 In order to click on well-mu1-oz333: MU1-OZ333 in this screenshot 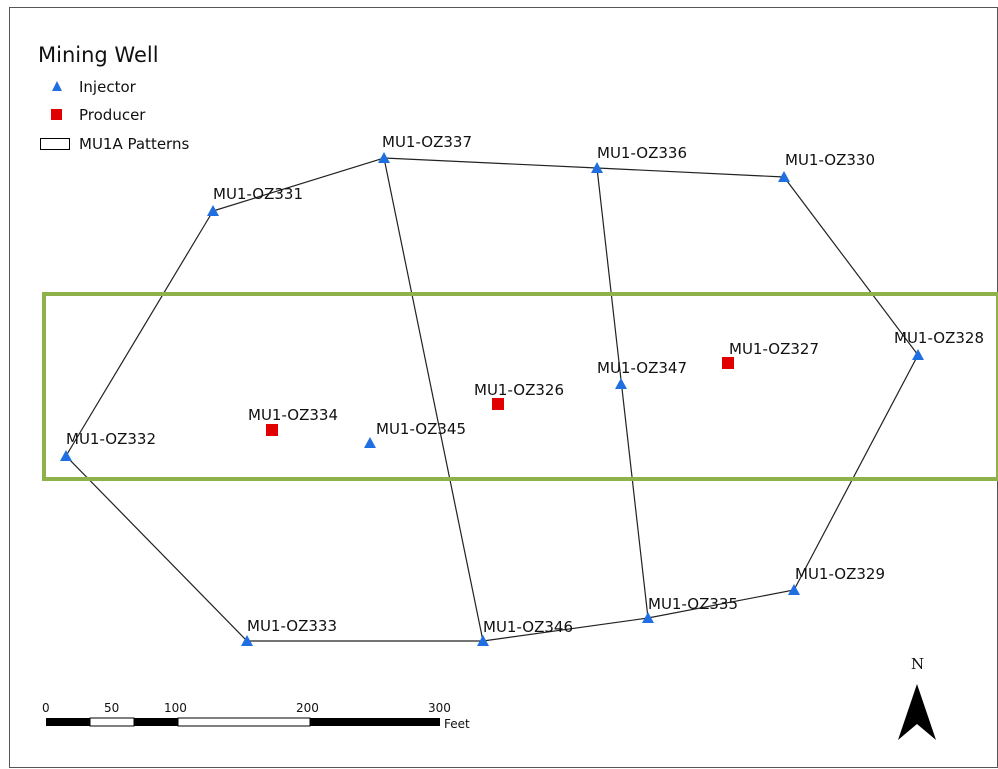, I will do `click(289, 631)`.